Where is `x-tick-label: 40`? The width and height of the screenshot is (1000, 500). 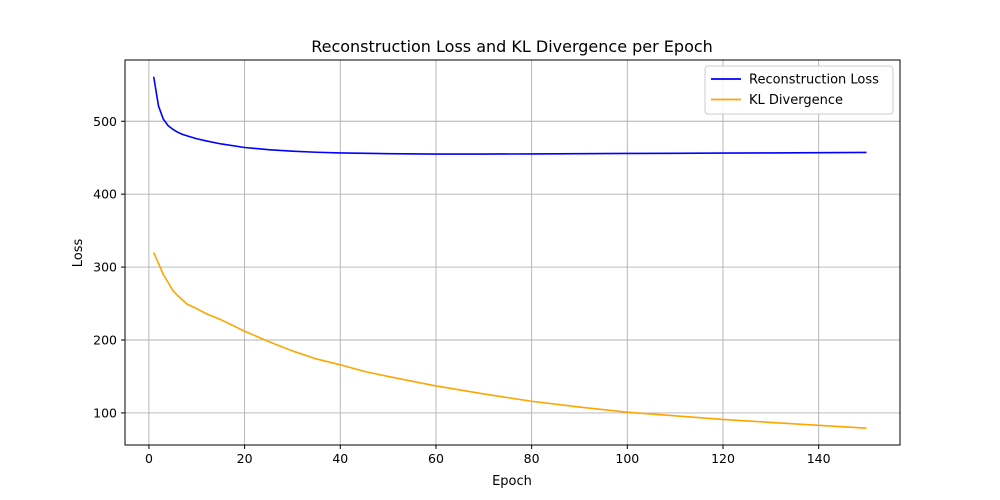 x-tick-label: 40 is located at coordinates (340, 458).